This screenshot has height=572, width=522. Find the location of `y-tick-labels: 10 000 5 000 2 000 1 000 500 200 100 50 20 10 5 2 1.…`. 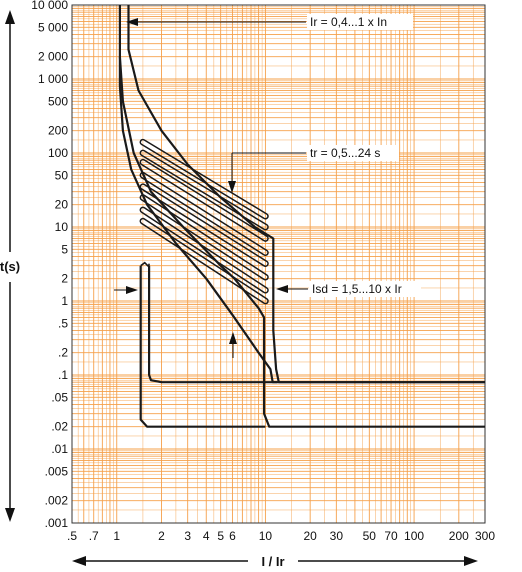

y-tick-labels: 10 000 5 000 2 000 1 000 500 200 100 50 20 10 5 2 1.… is located at coordinates (49, 265).